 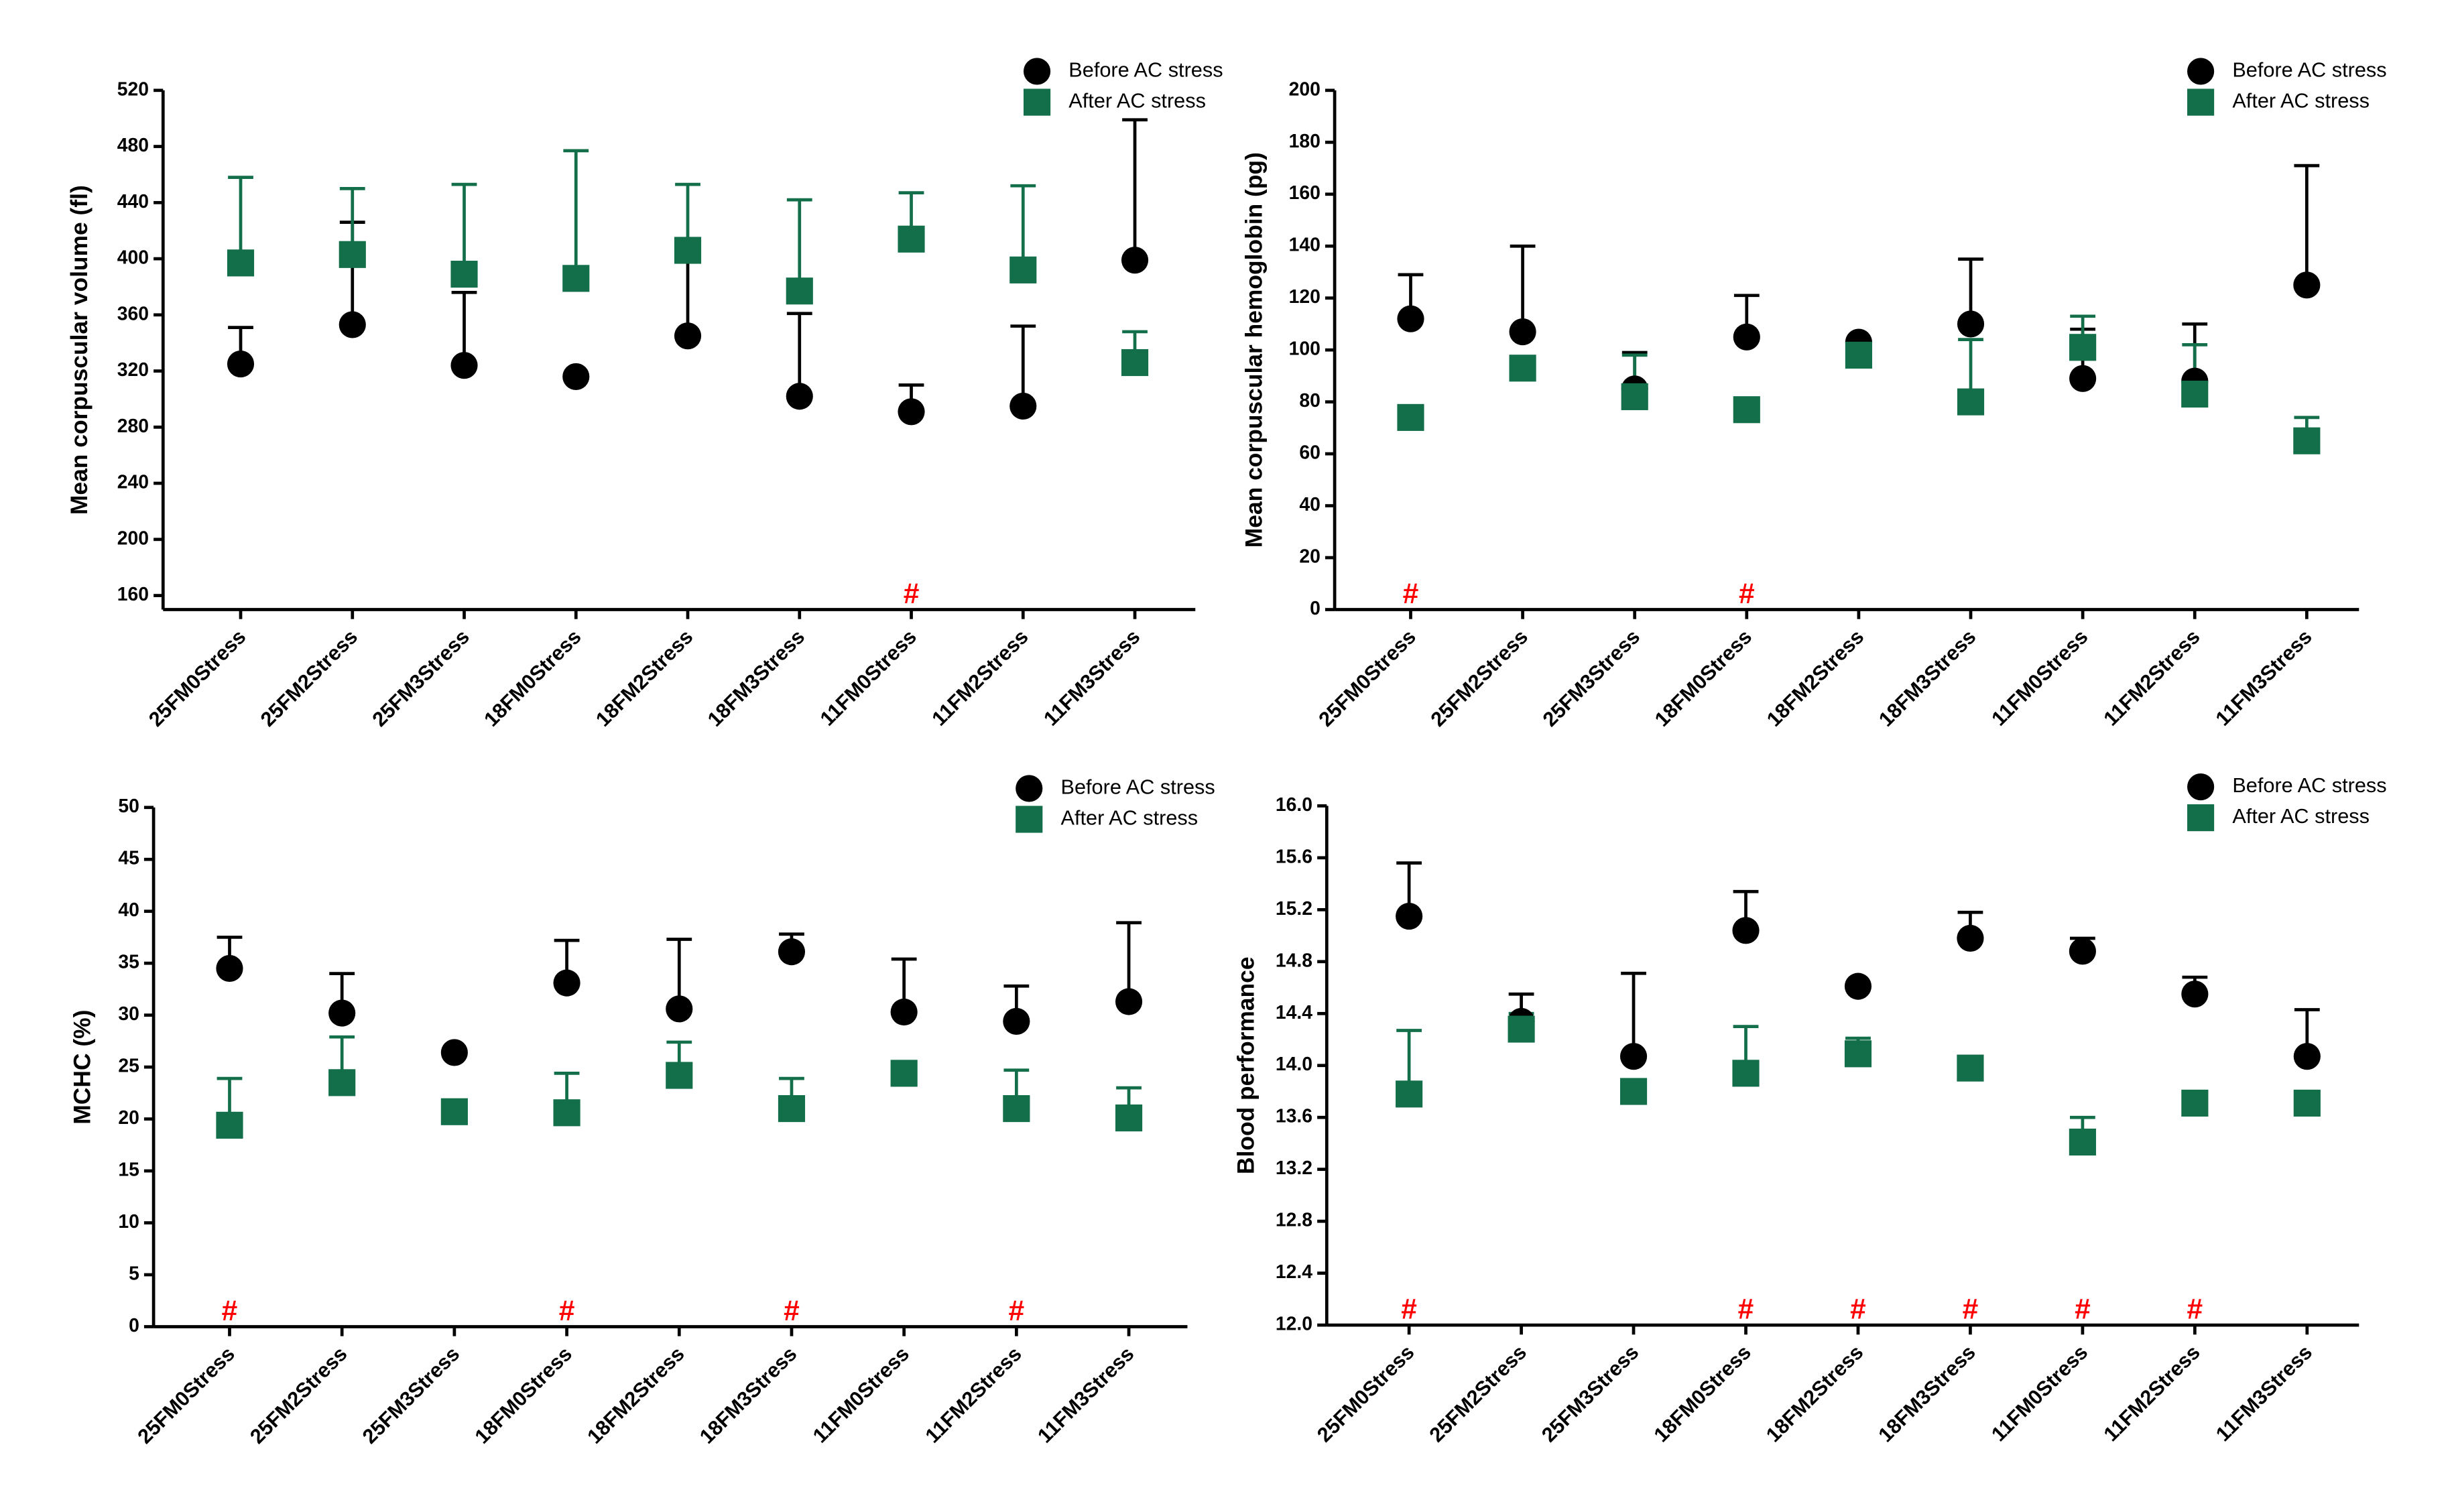 What do you see at coordinates (128, 962) in the screenshot?
I see `y-tick-label: 35` at bounding box center [128, 962].